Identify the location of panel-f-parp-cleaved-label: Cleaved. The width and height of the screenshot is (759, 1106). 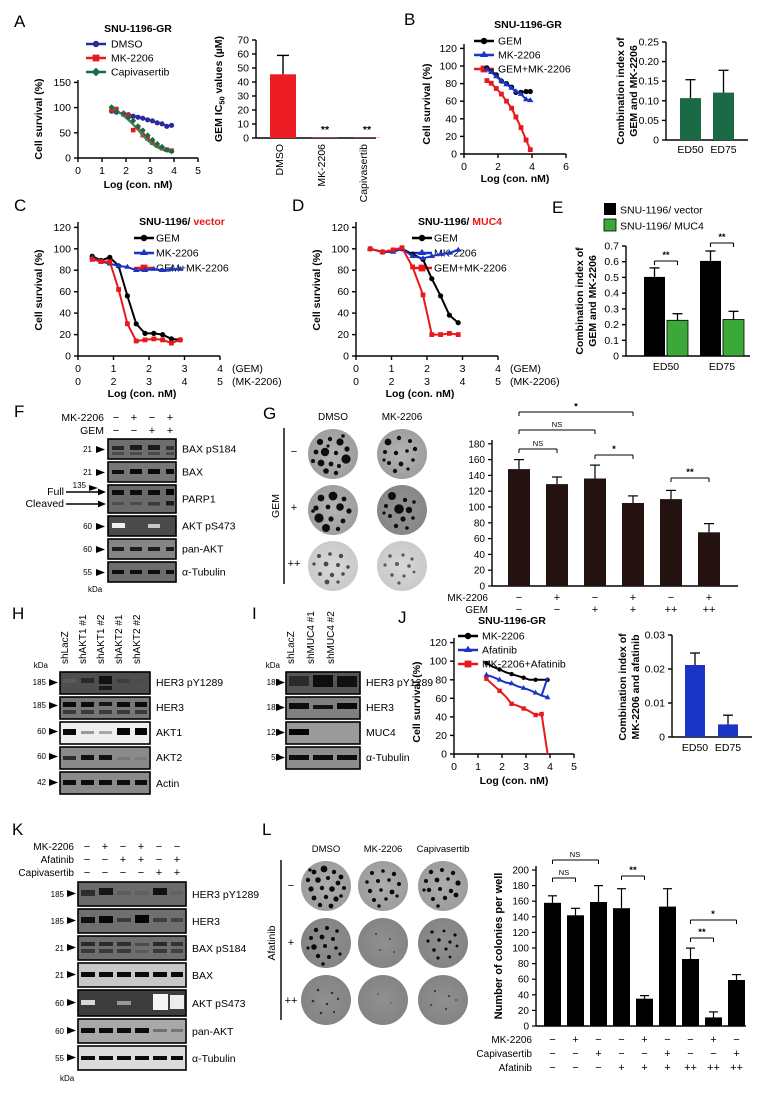
(44, 504).